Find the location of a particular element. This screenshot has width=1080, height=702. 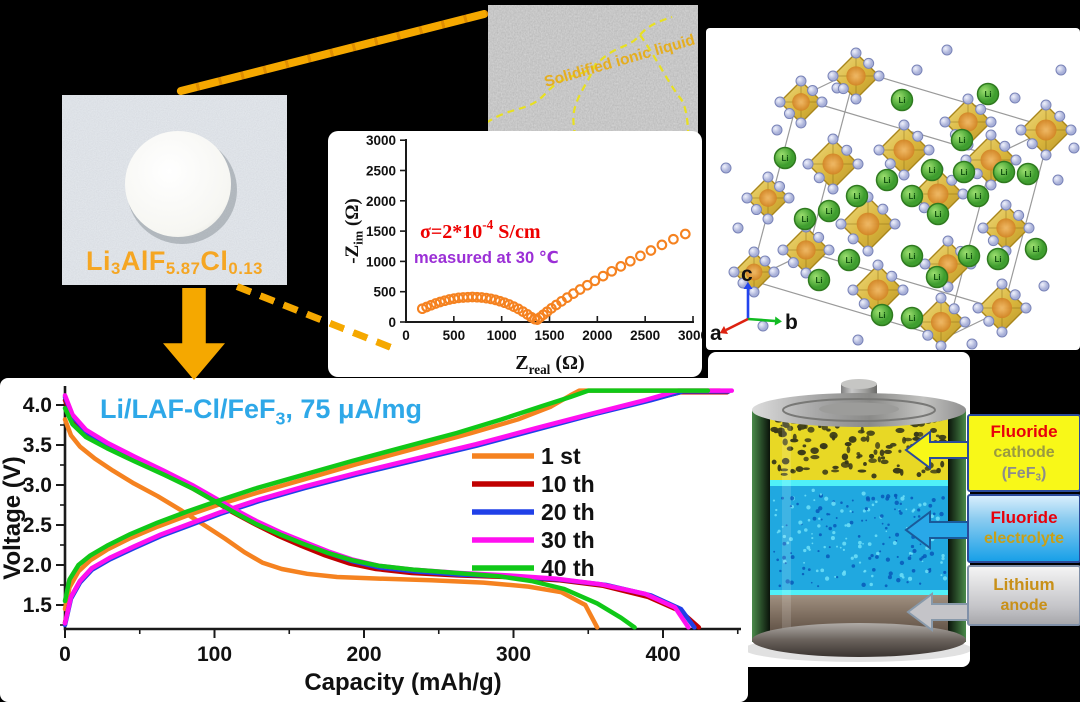

electrolyte-arrow-icon is located at coordinates (936, 530).